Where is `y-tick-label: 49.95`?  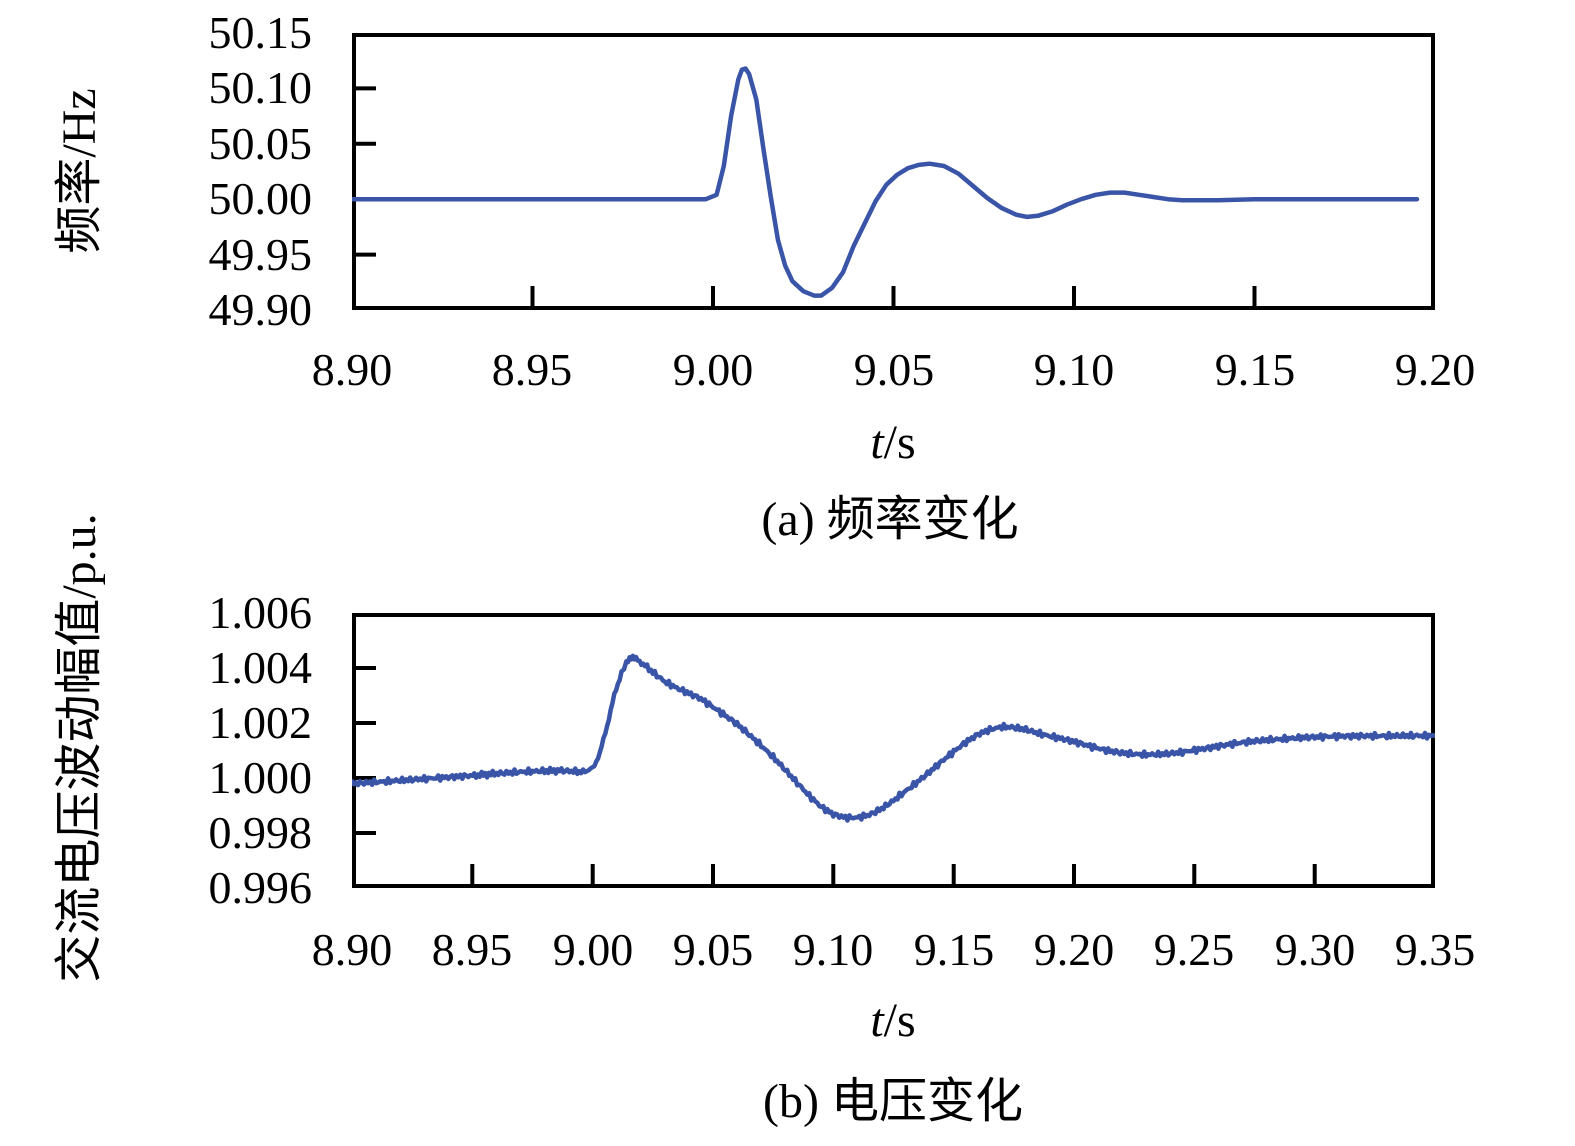 y-tick-label: 49.95 is located at coordinates (260, 254).